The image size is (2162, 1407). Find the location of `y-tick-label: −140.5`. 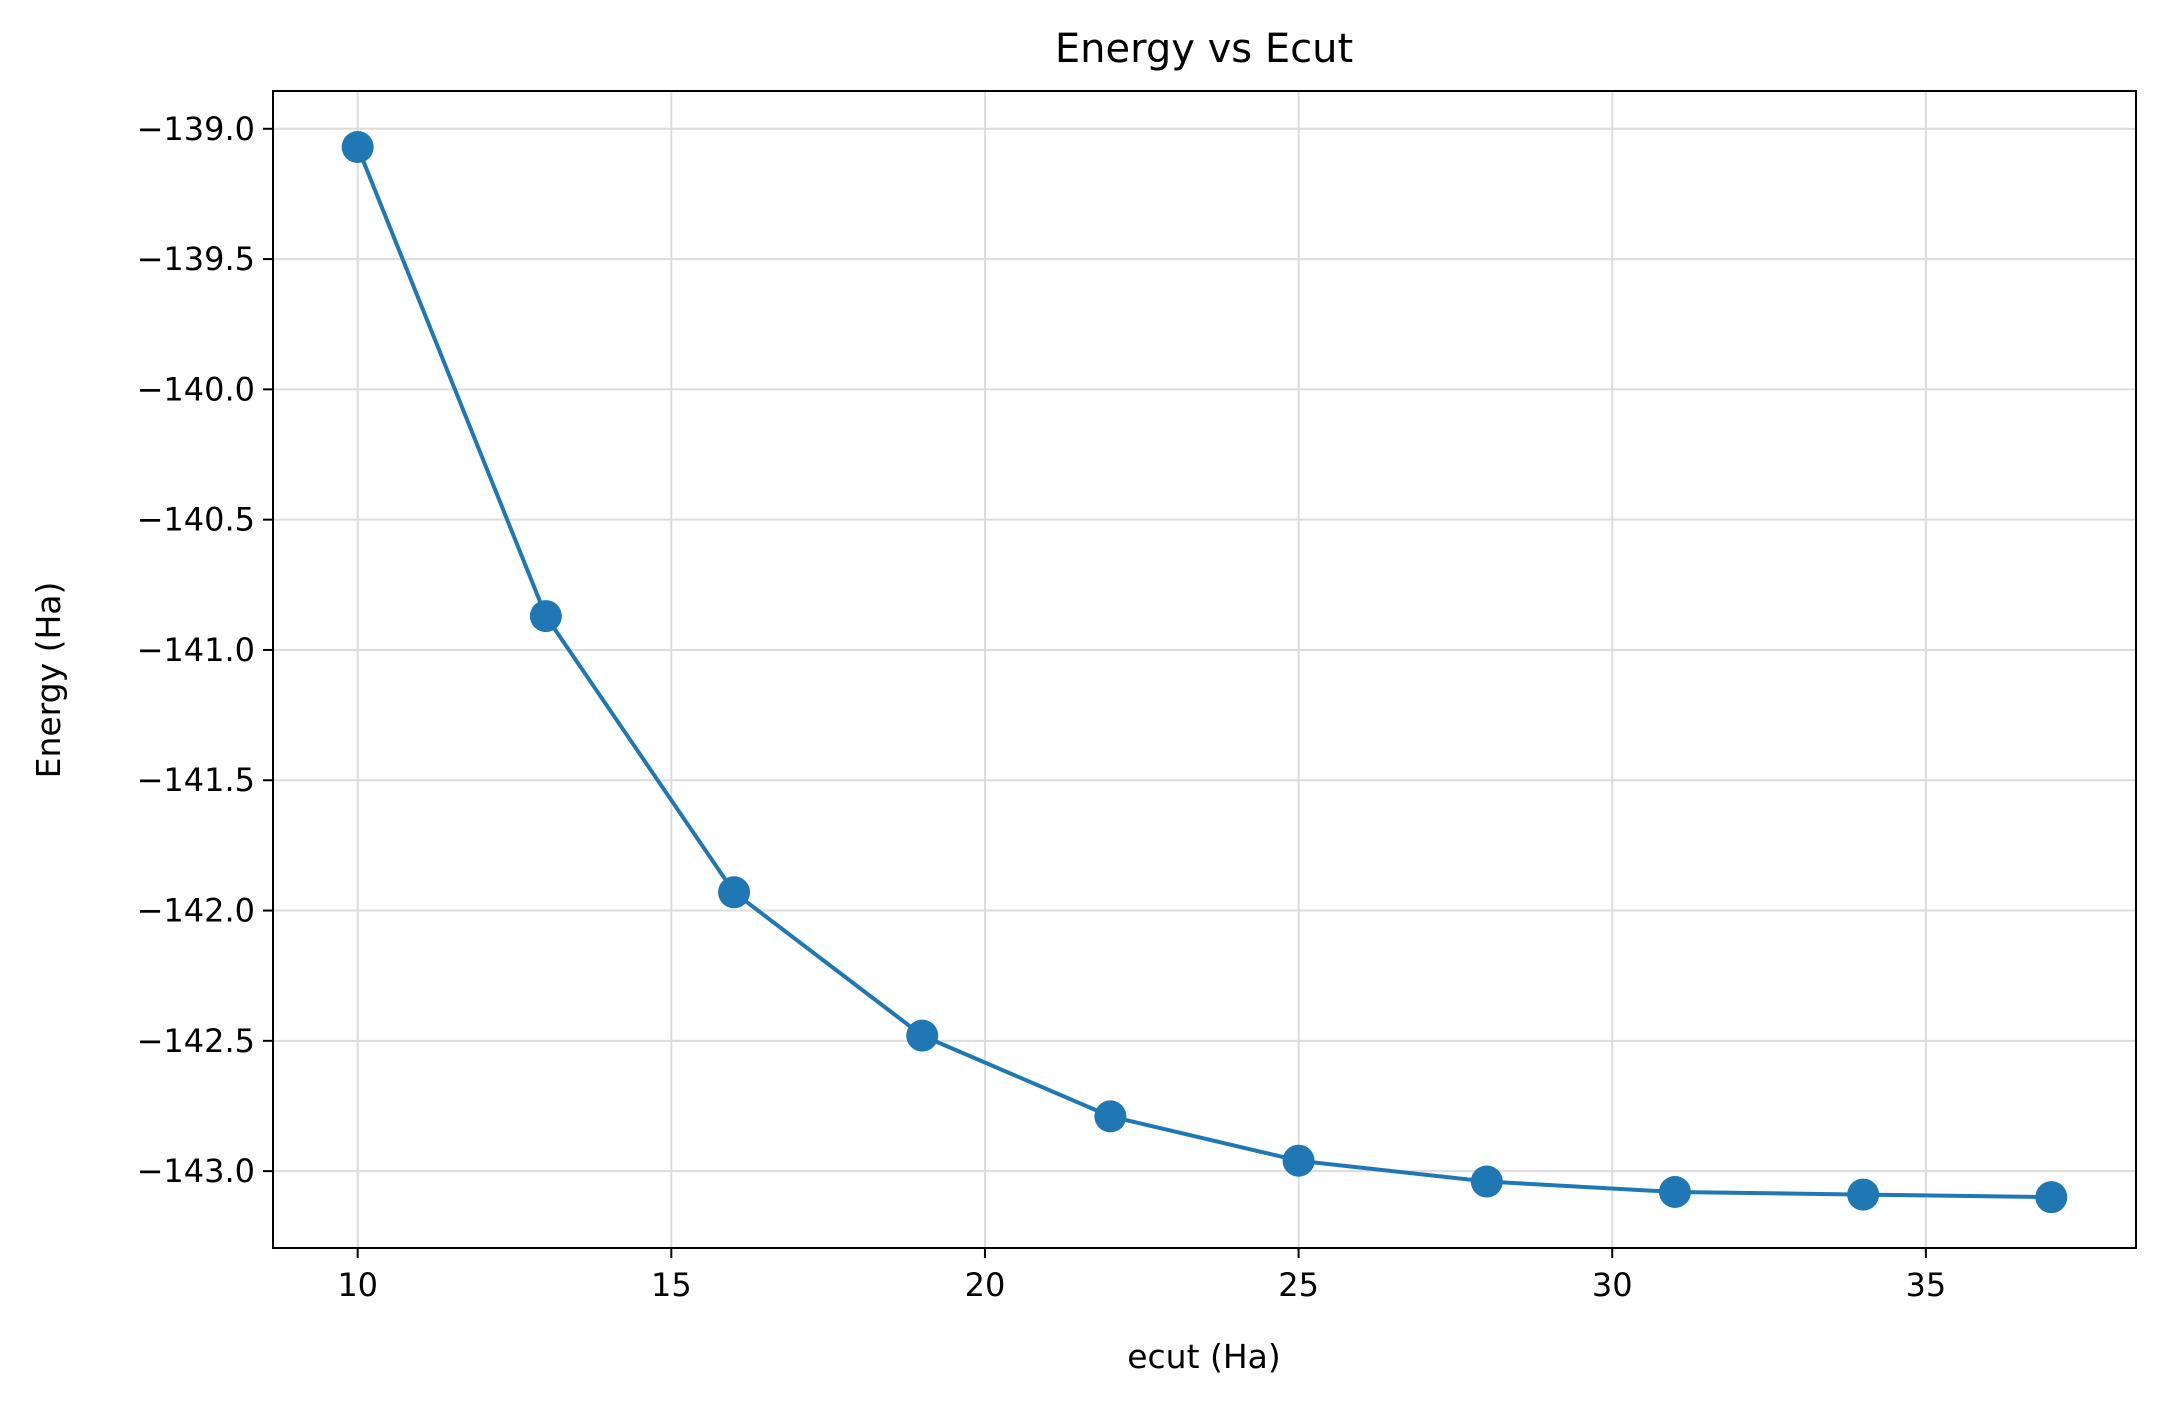

y-tick-label: −140.5 is located at coordinates (196, 520).